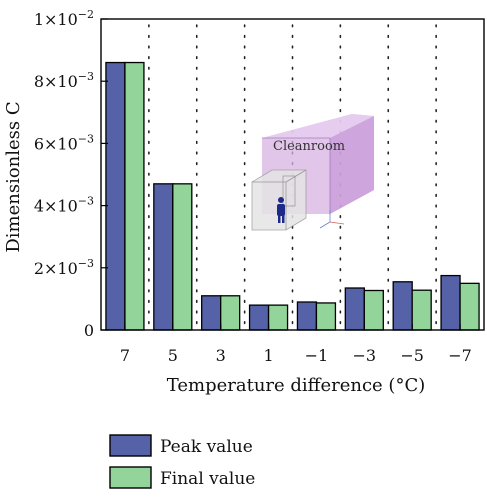  I want to click on x-tick-label: −3, so click(365, 355).